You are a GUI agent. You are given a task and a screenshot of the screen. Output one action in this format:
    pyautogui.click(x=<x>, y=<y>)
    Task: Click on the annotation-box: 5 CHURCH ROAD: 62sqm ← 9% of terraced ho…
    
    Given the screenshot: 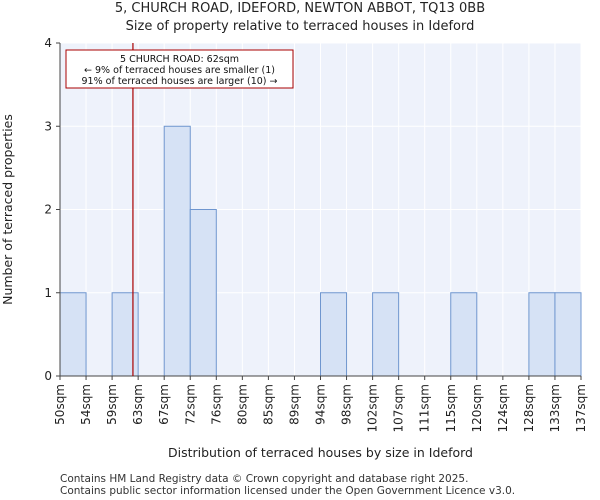 What is the action you would take?
    pyautogui.click(x=179, y=69)
    